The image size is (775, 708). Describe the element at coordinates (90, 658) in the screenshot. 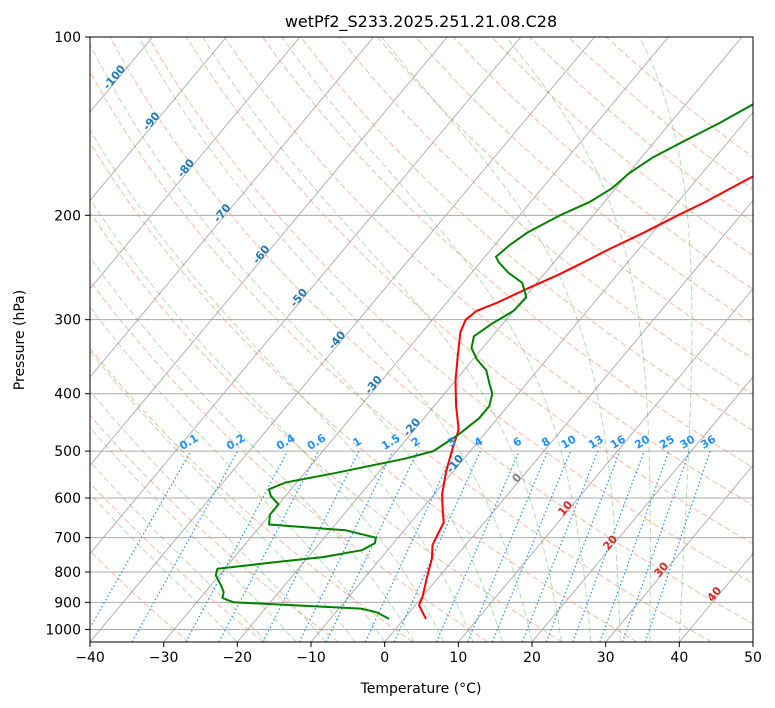

I see `x-tick-label: −40` at that location.